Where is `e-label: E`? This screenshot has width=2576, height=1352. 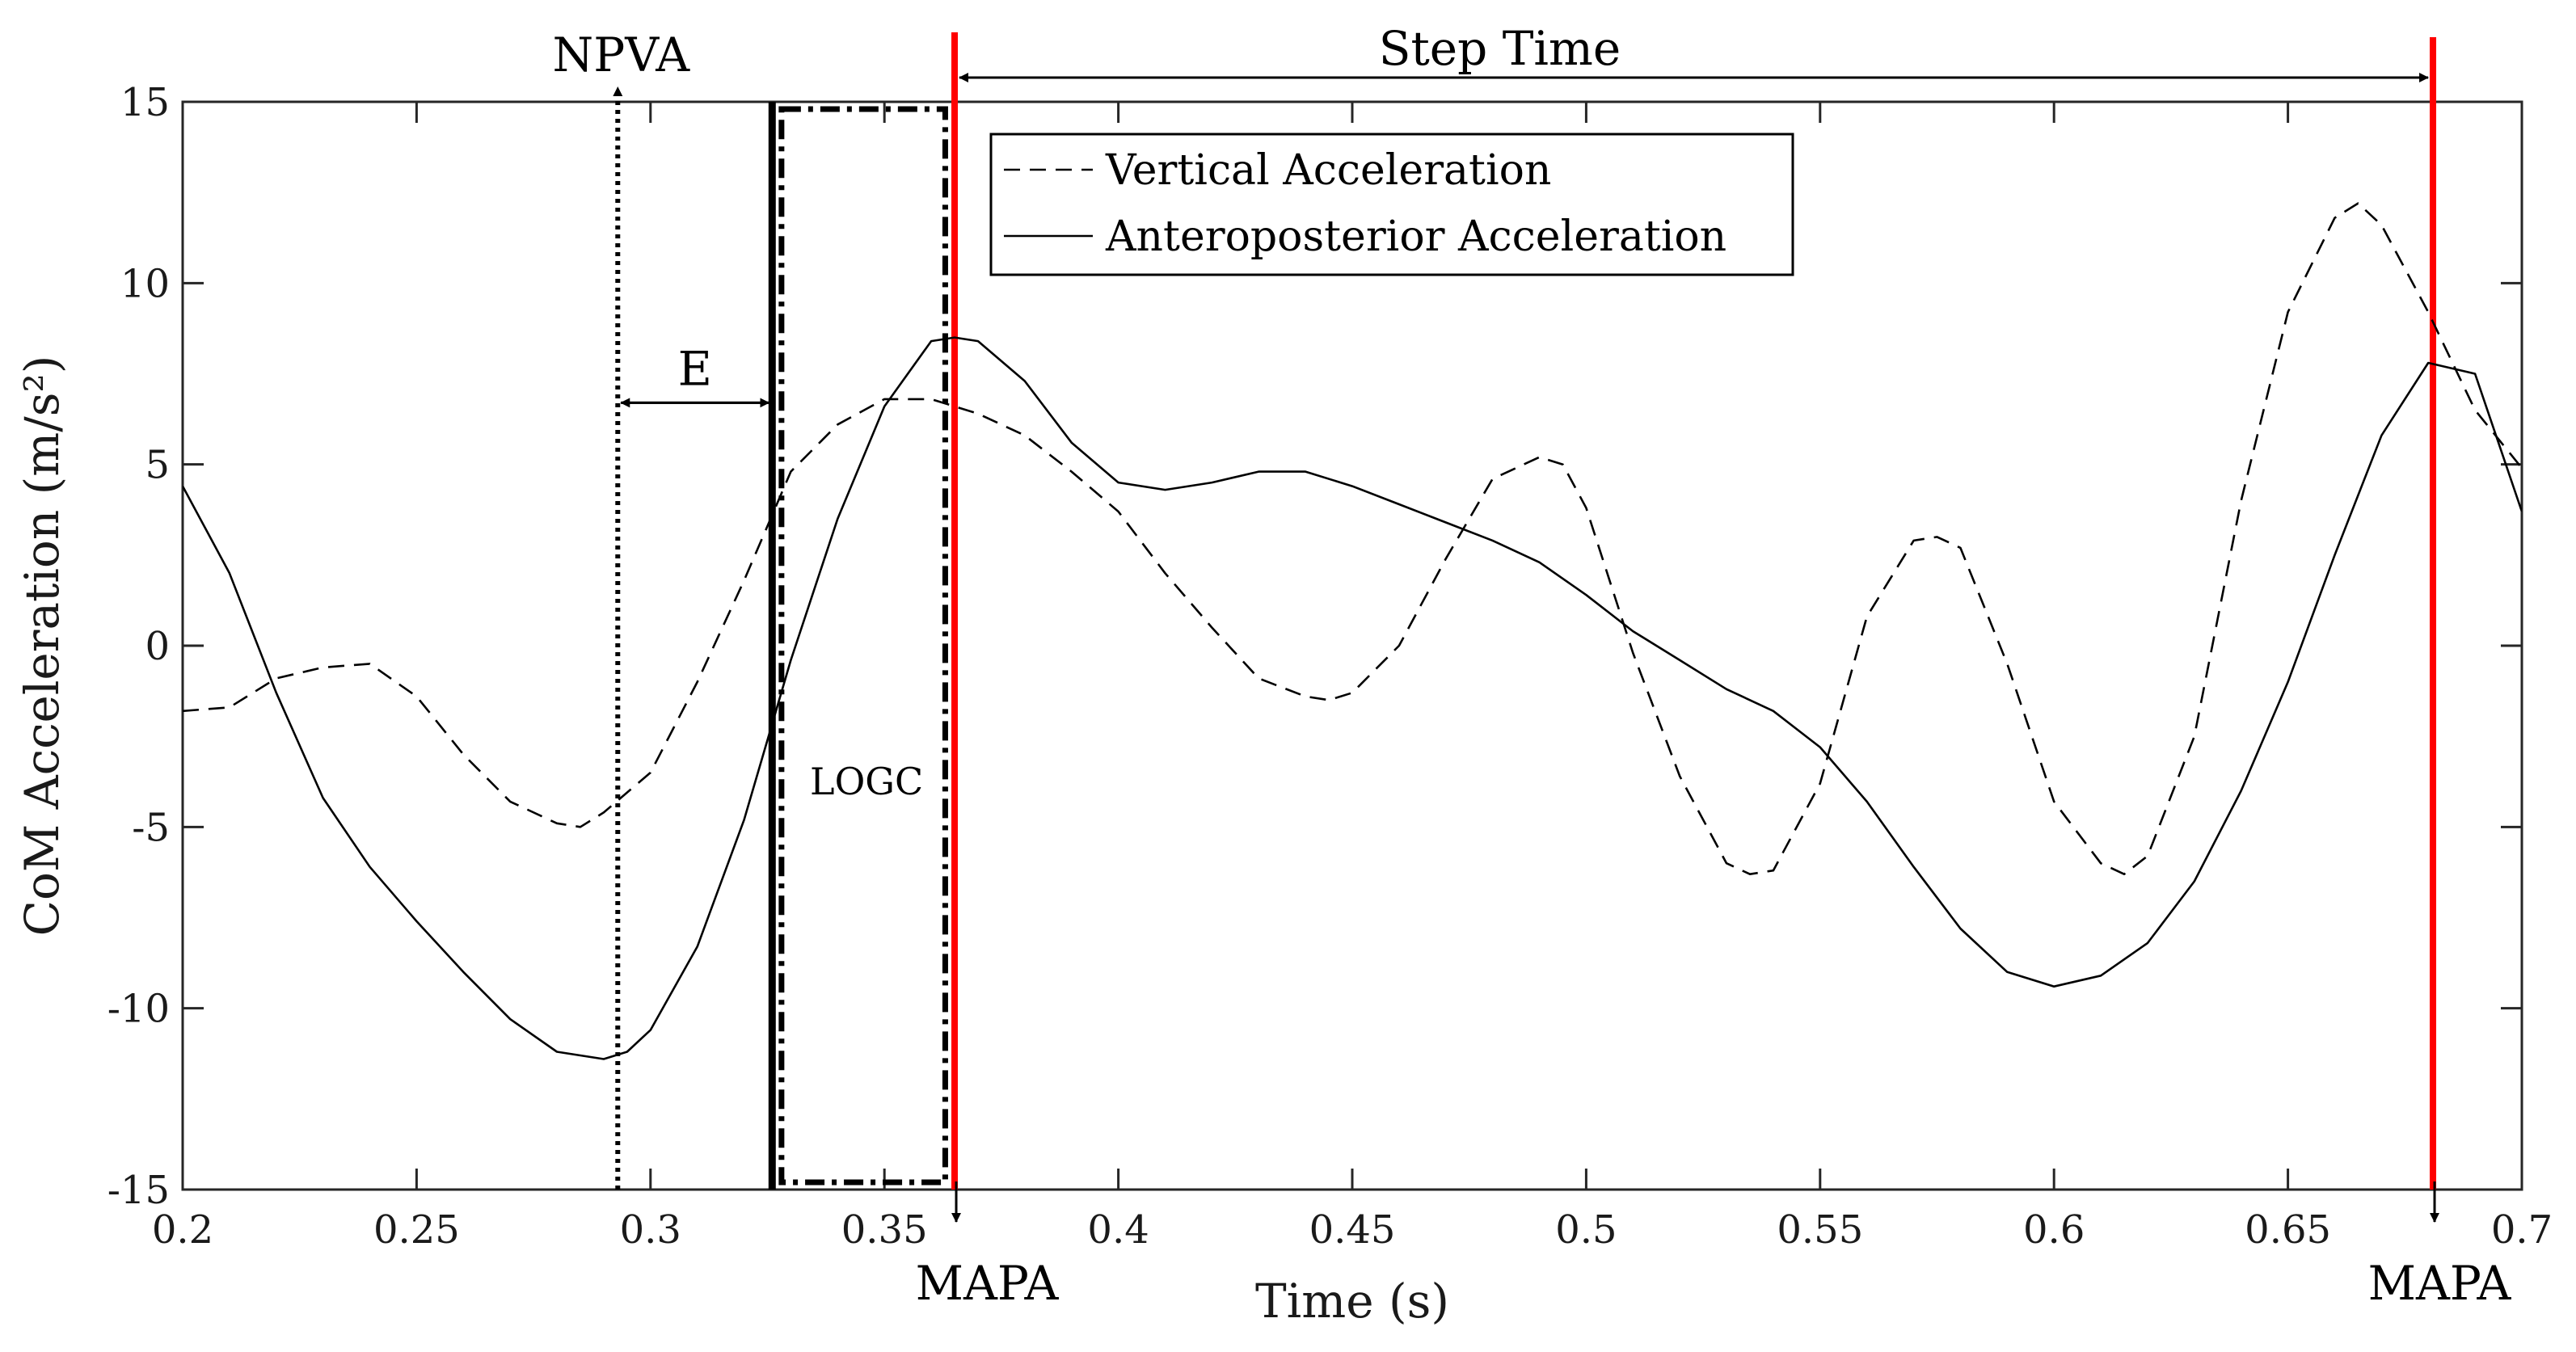 e-label: E is located at coordinates (695, 368).